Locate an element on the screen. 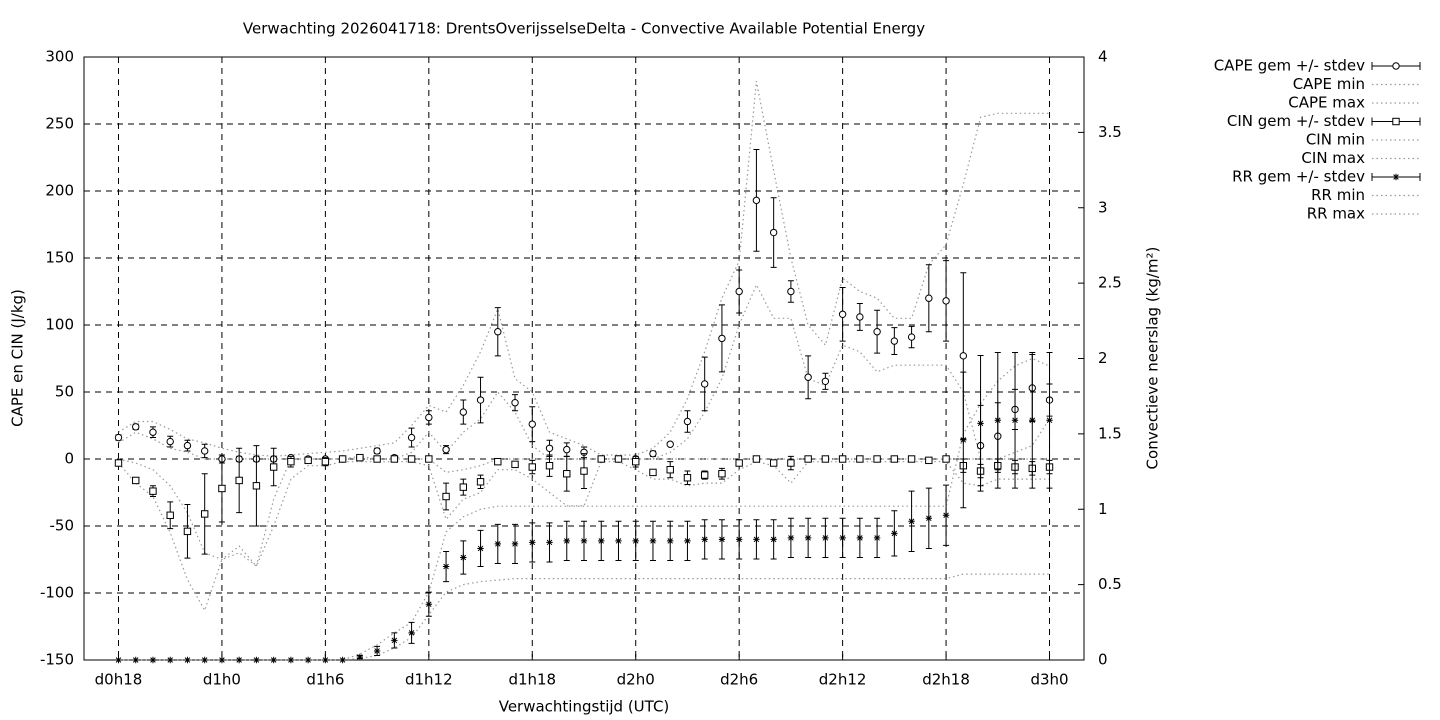  legend-label: RR max is located at coordinates (1336, 214).